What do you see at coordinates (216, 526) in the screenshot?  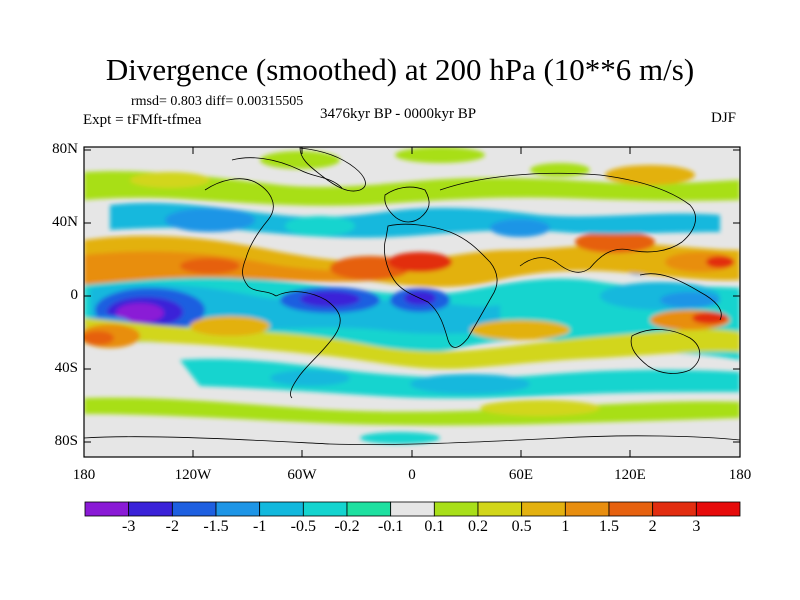 I see `colorbar-label: -1.5` at bounding box center [216, 526].